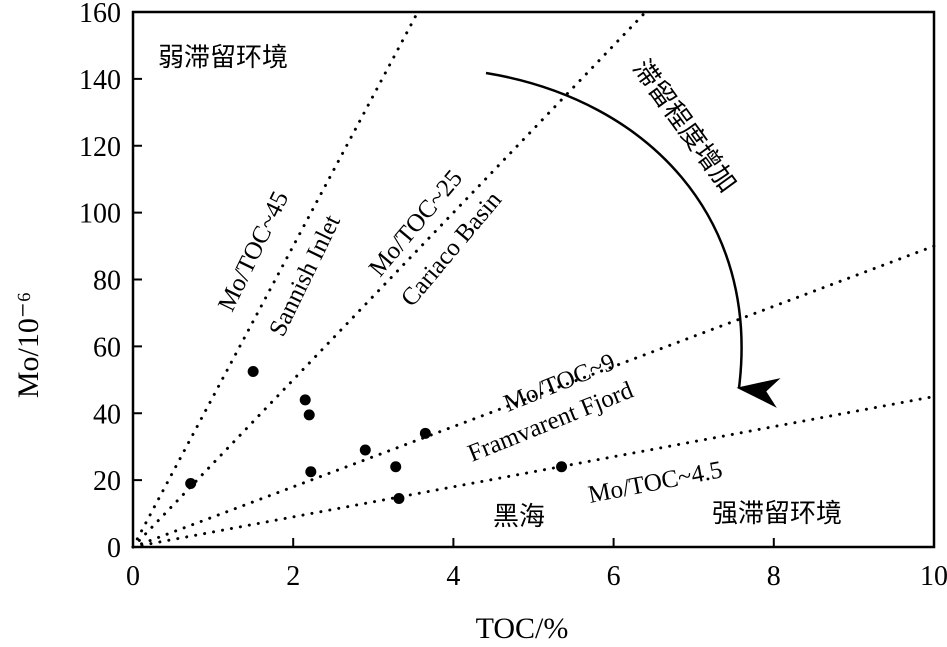 This screenshot has width=947, height=647. What do you see at coordinates (28, 345) in the screenshot?
I see `y-axis-title: Mo/10⁻⁶` at bounding box center [28, 345].